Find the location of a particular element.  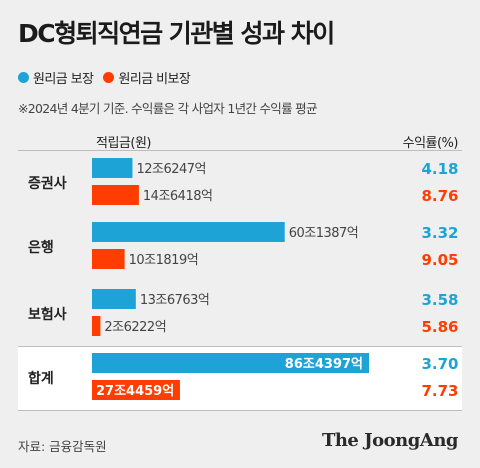

rate-label: 8.76 is located at coordinates (439, 196).